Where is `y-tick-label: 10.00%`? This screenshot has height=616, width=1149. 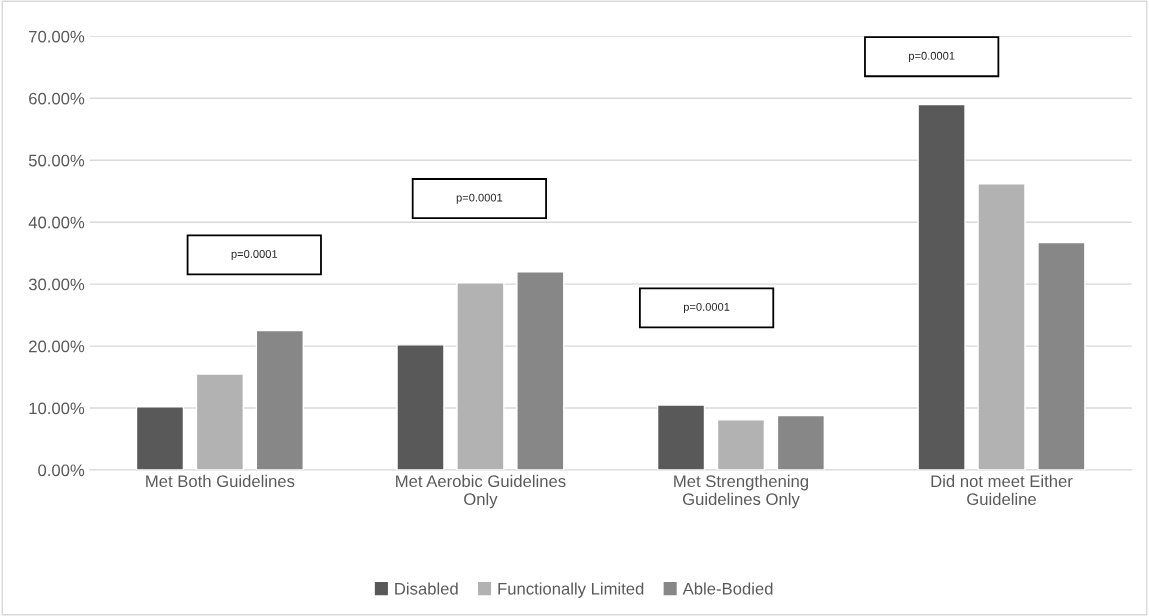
y-tick-label: 10.00% is located at coordinates (57, 408).